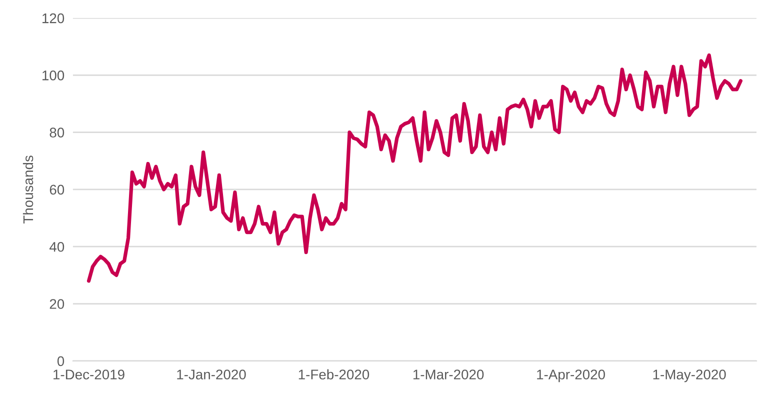  What do you see at coordinates (57, 304) in the screenshot?
I see `y-tick-label: 20` at bounding box center [57, 304].